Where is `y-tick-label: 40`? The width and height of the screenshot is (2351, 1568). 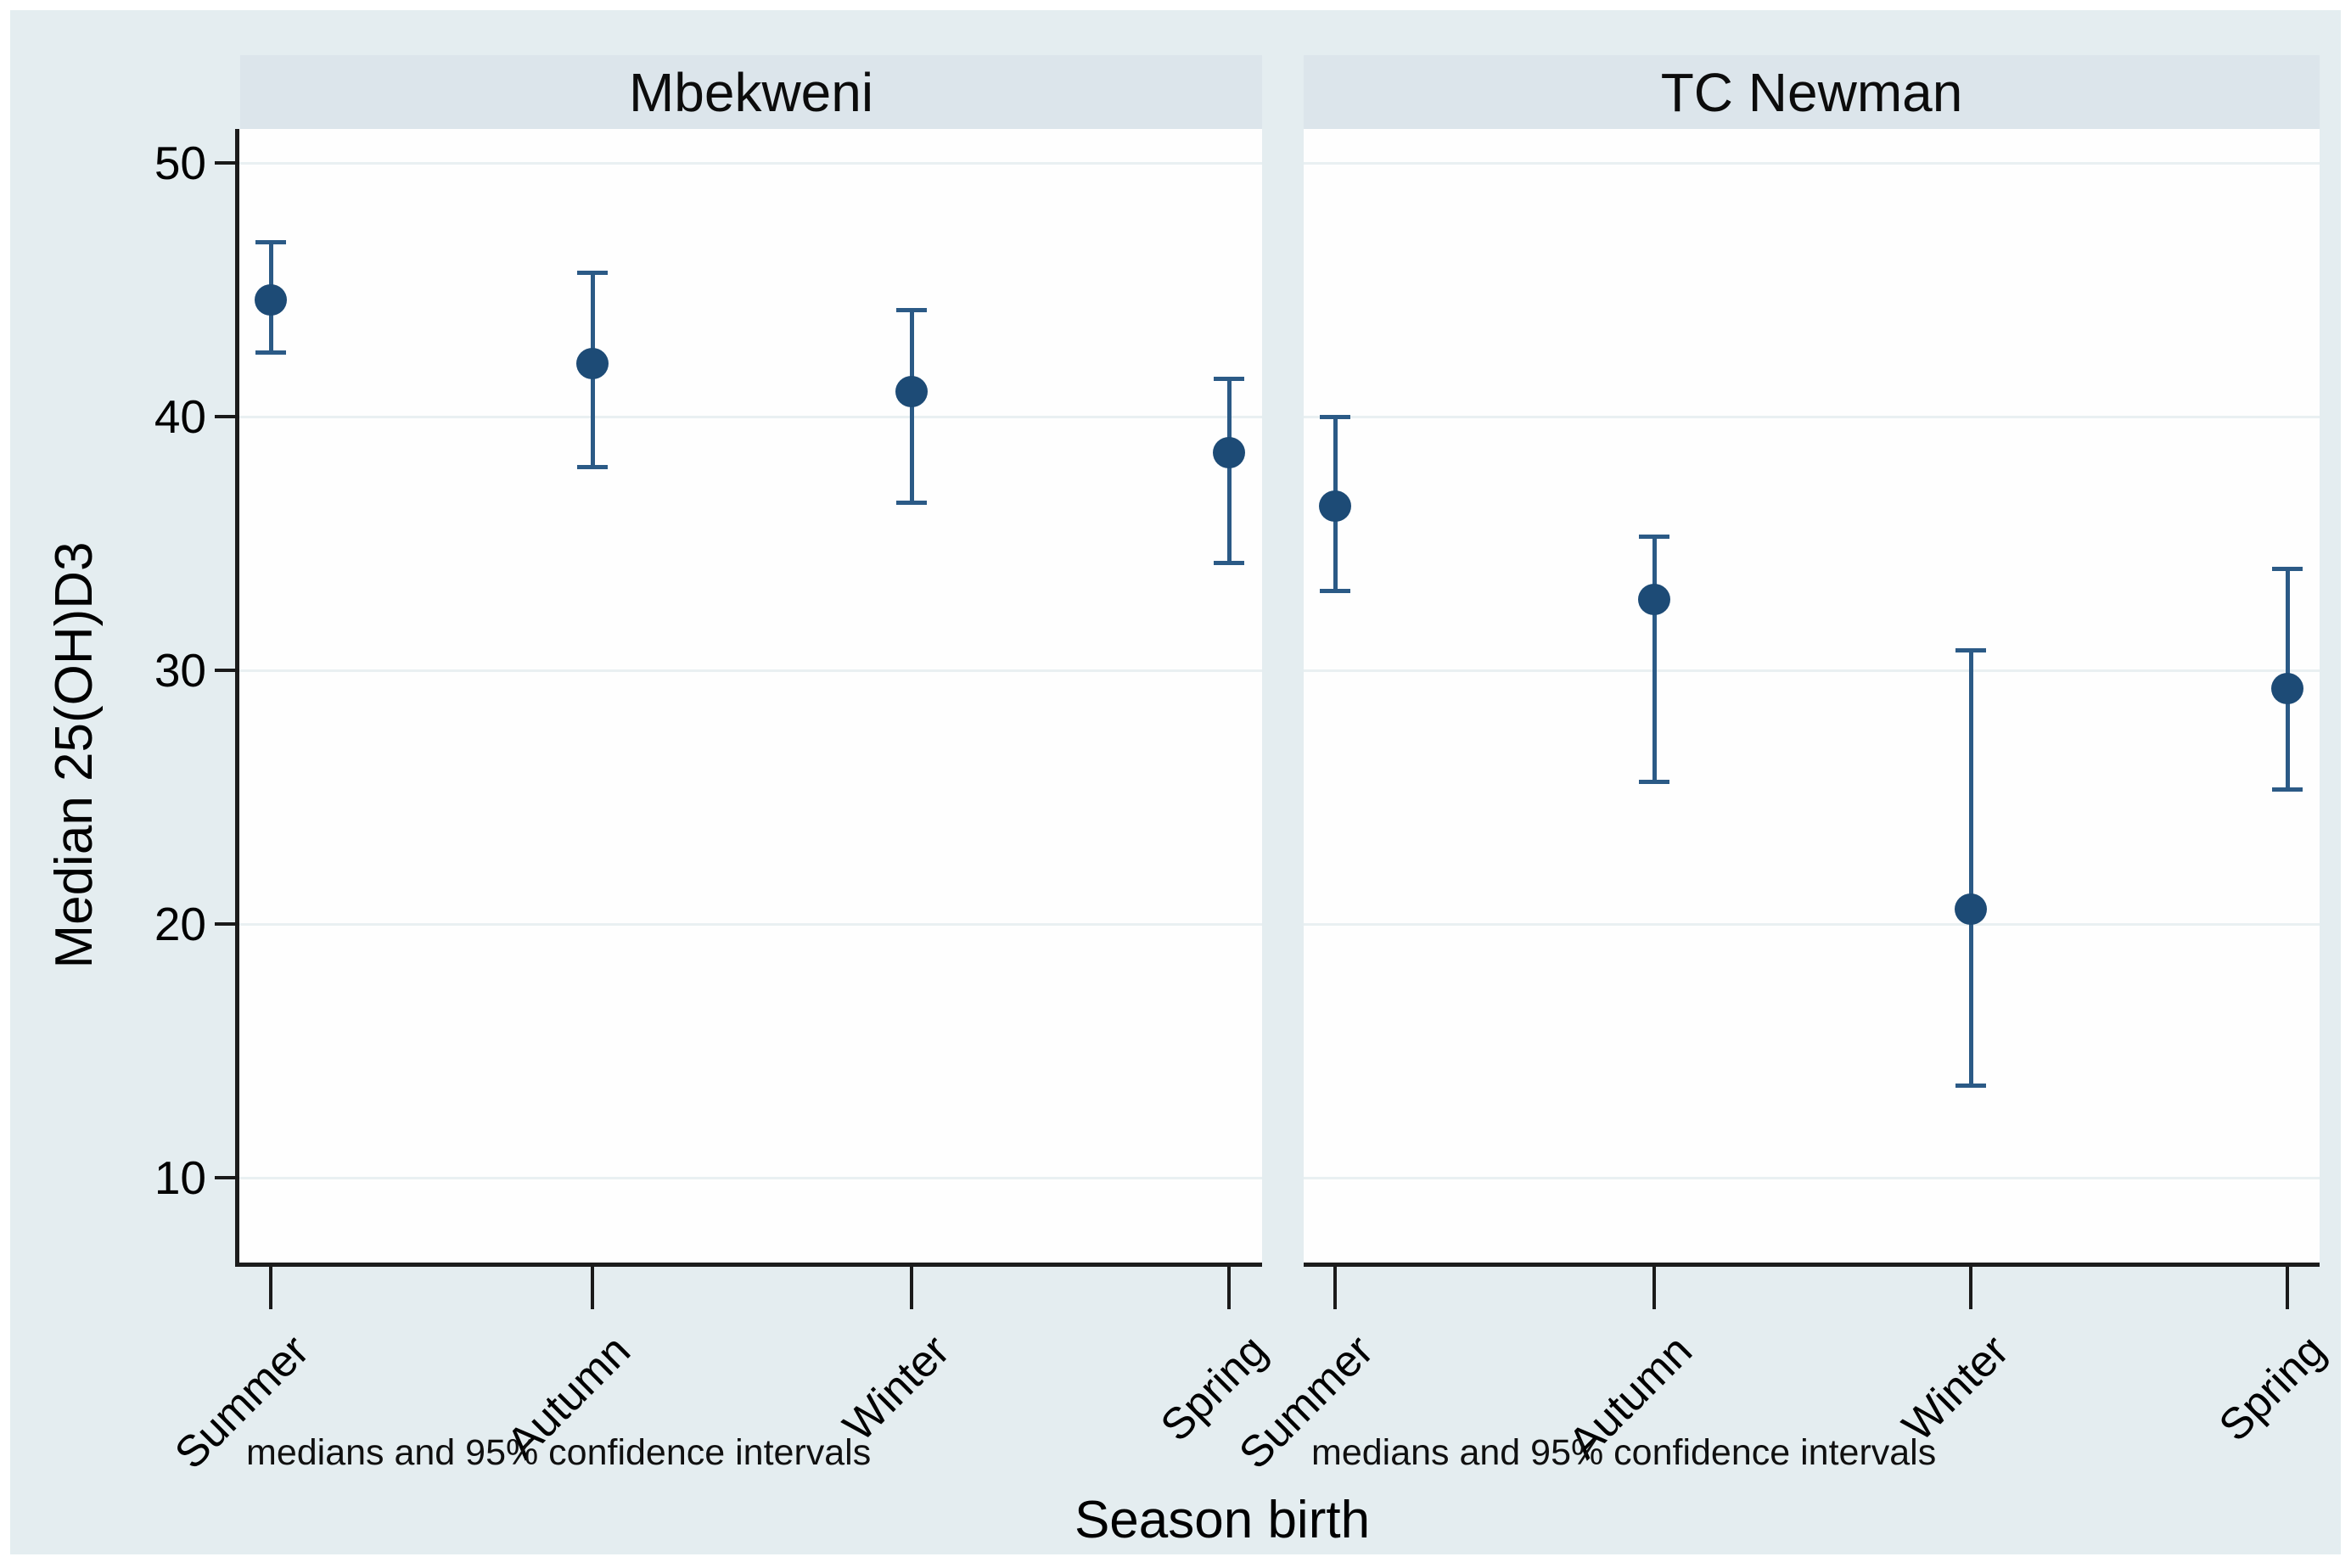 y-tick-label: 40 is located at coordinates (180, 416).